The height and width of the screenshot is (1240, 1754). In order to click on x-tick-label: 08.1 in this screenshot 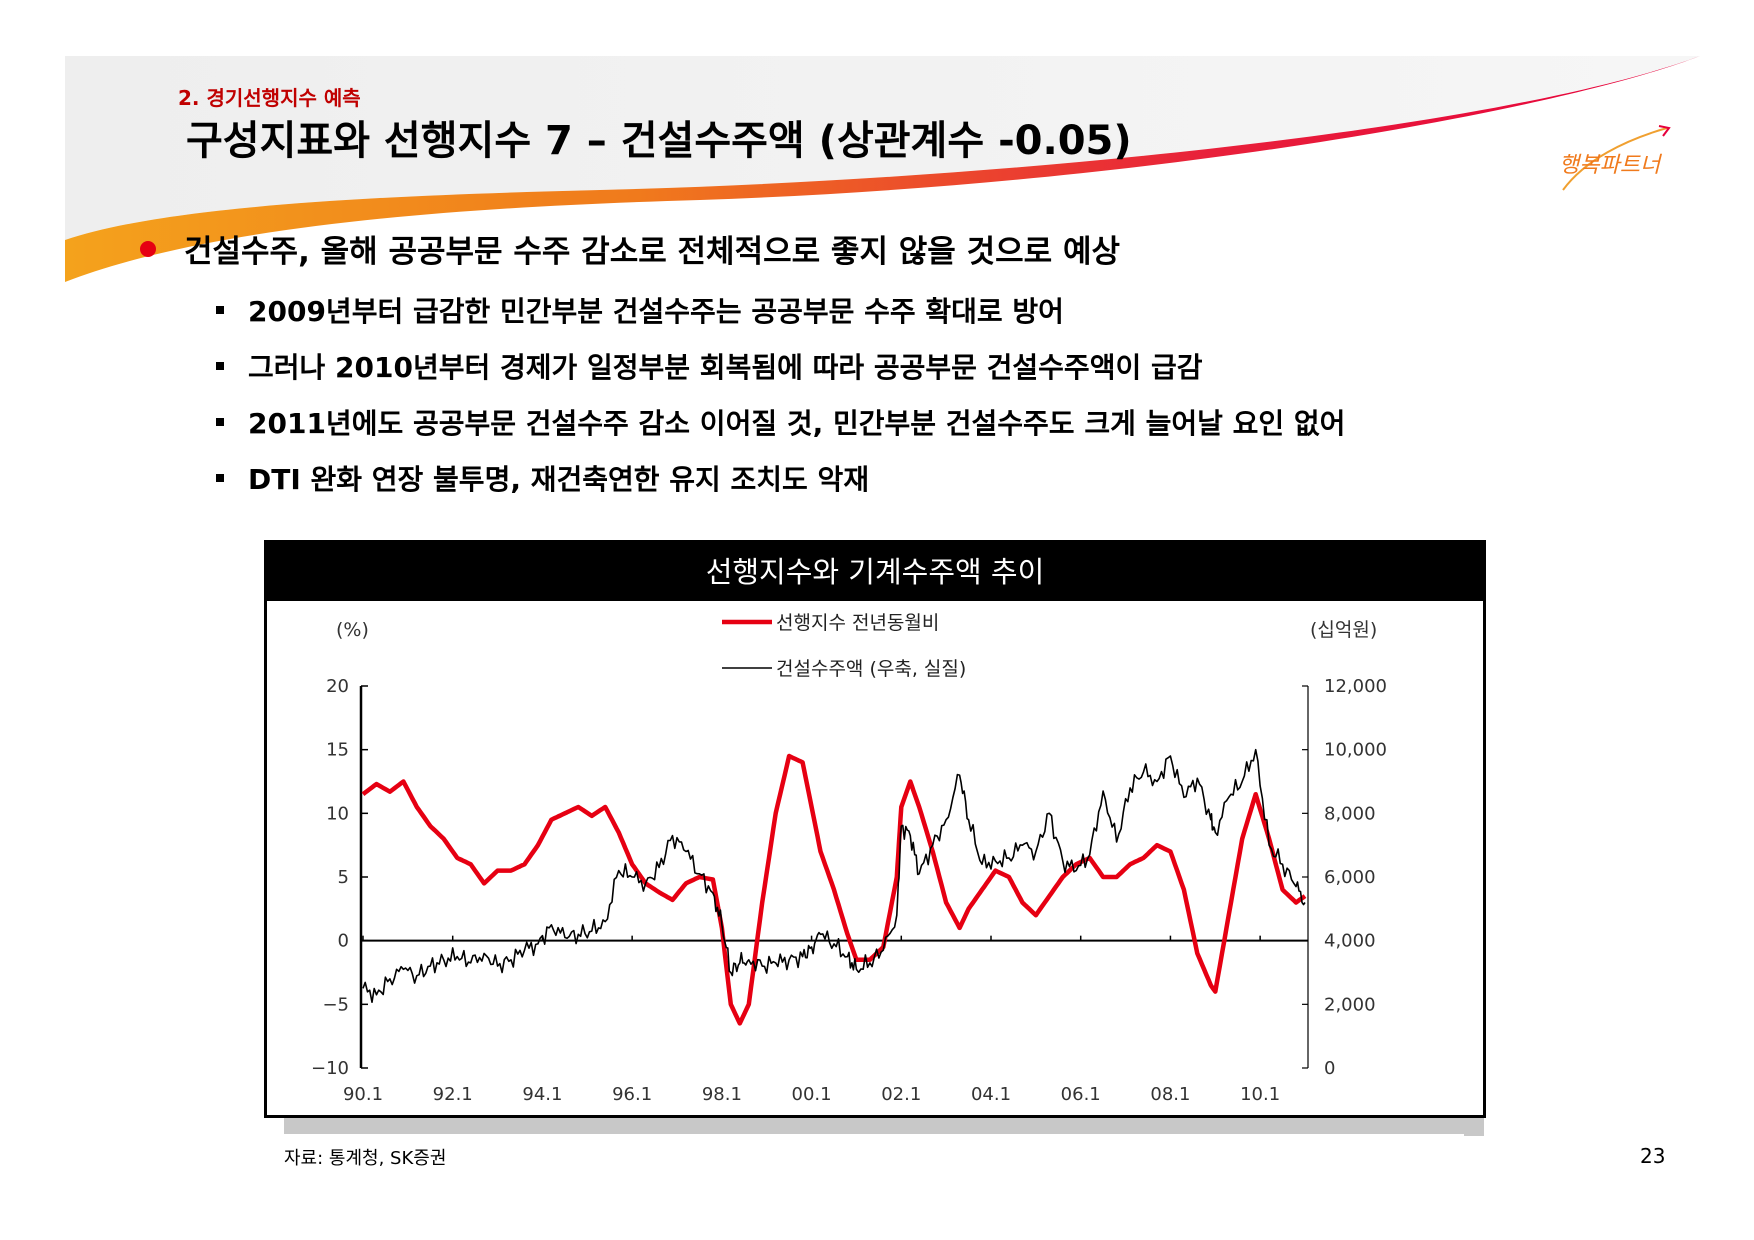, I will do `click(1170, 1094)`.